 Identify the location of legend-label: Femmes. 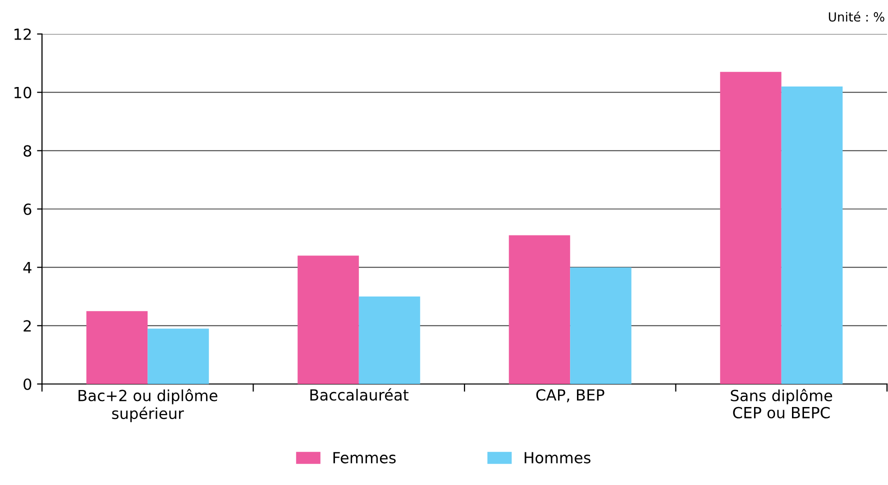
(364, 458).